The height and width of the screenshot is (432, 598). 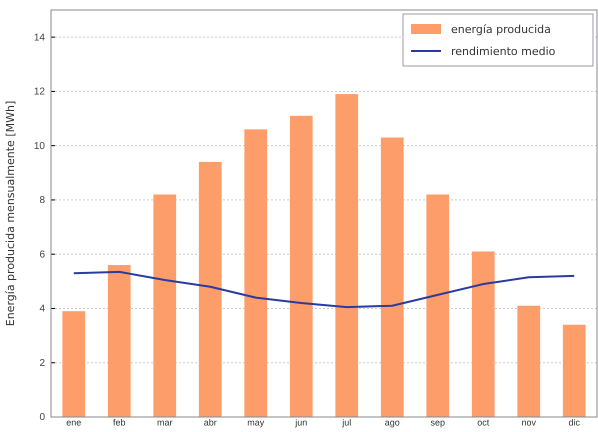 I want to click on x-tick-label: dic, so click(x=574, y=422).